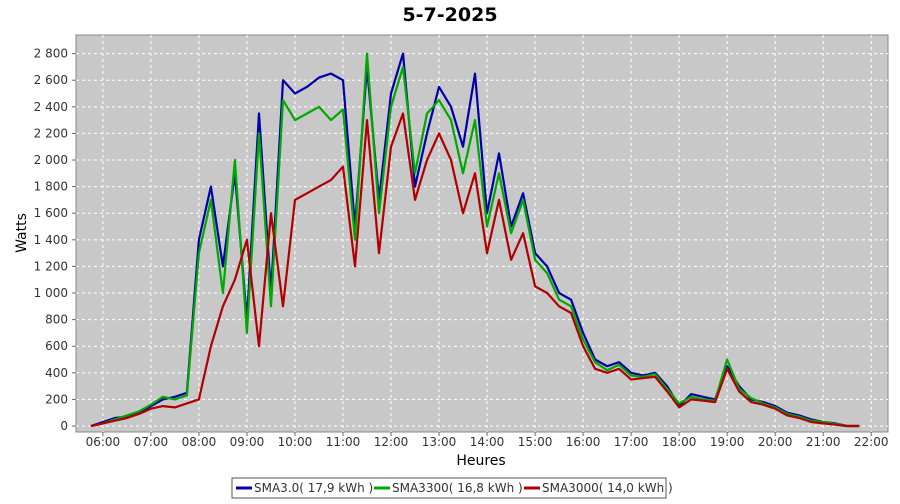  Describe the element at coordinates (51, 107) in the screenshot. I see `y-tick-label: 2 400` at that location.